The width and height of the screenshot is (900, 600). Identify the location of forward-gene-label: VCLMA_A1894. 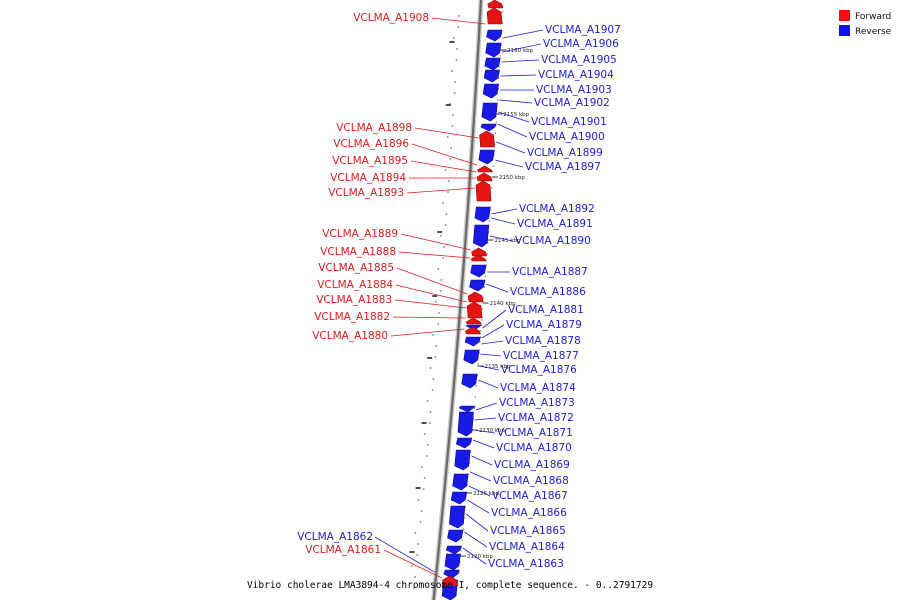
(368, 178).